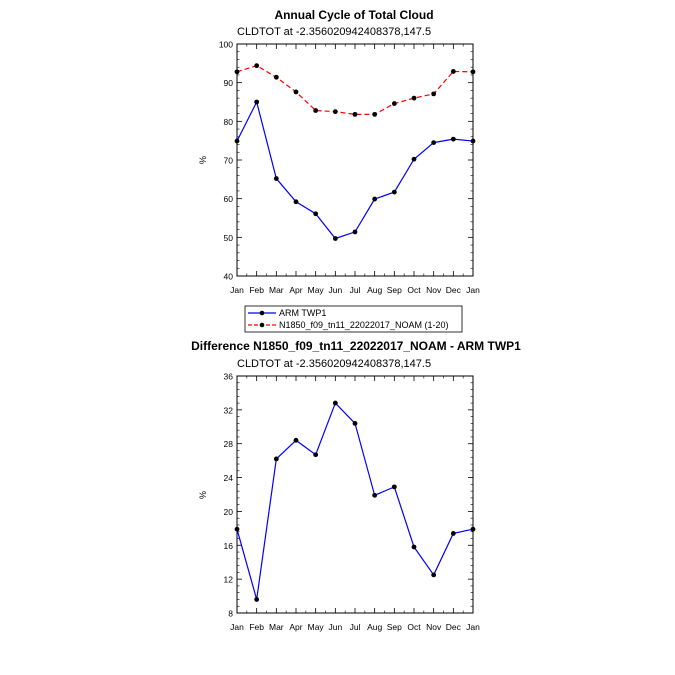  Describe the element at coordinates (394, 290) in the screenshot. I see `chart1-xtick-label: Sep` at that location.